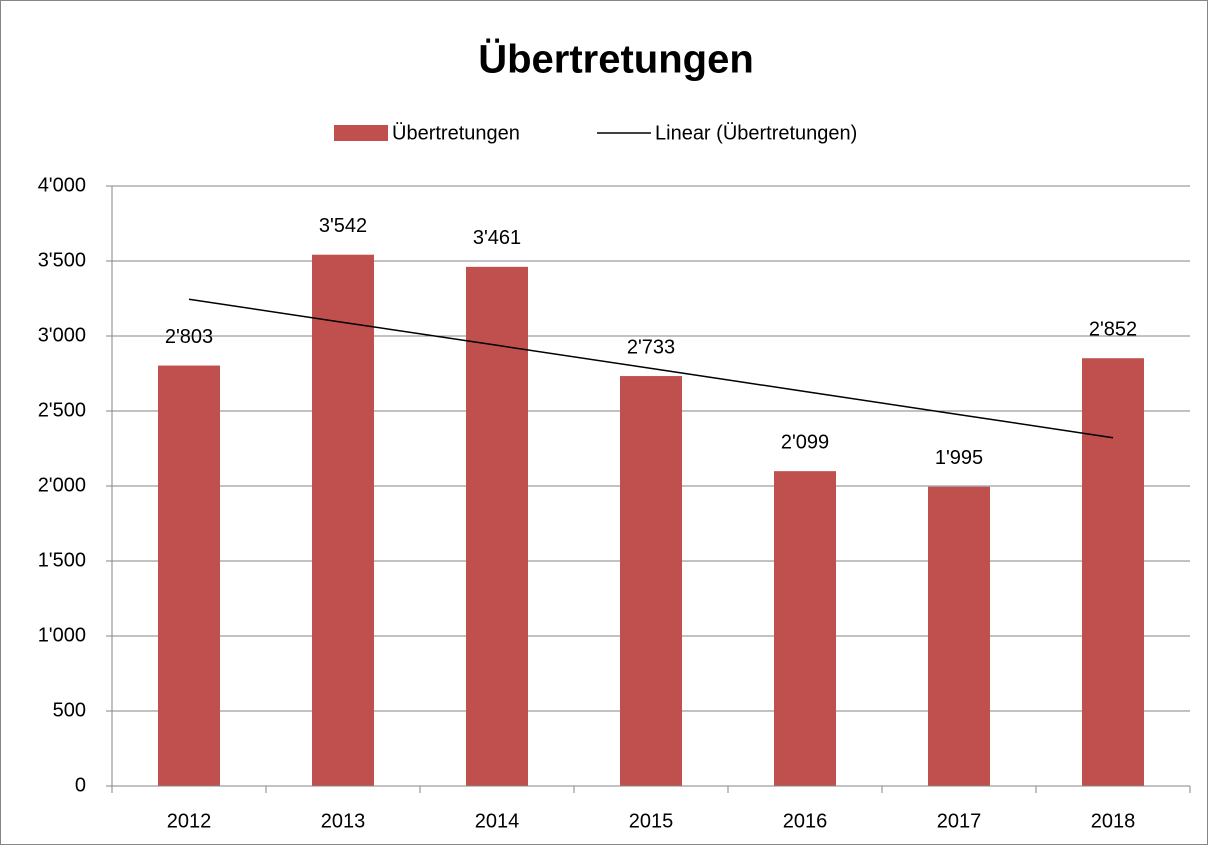 This screenshot has height=845, width=1208. What do you see at coordinates (1113, 821) in the screenshot?
I see `x-tick-label: 2018` at bounding box center [1113, 821].